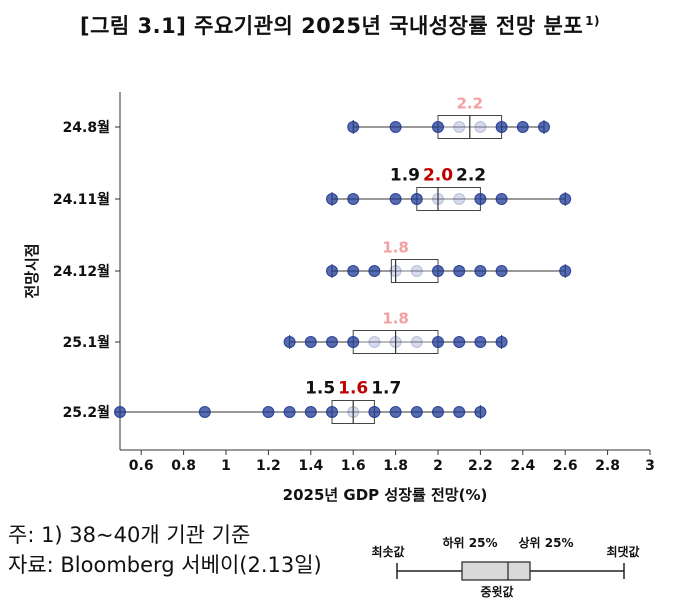 Image resolution: width=680 pixels, height=610 pixels. I want to click on y-tick-label: 24.11월, so click(81, 199).